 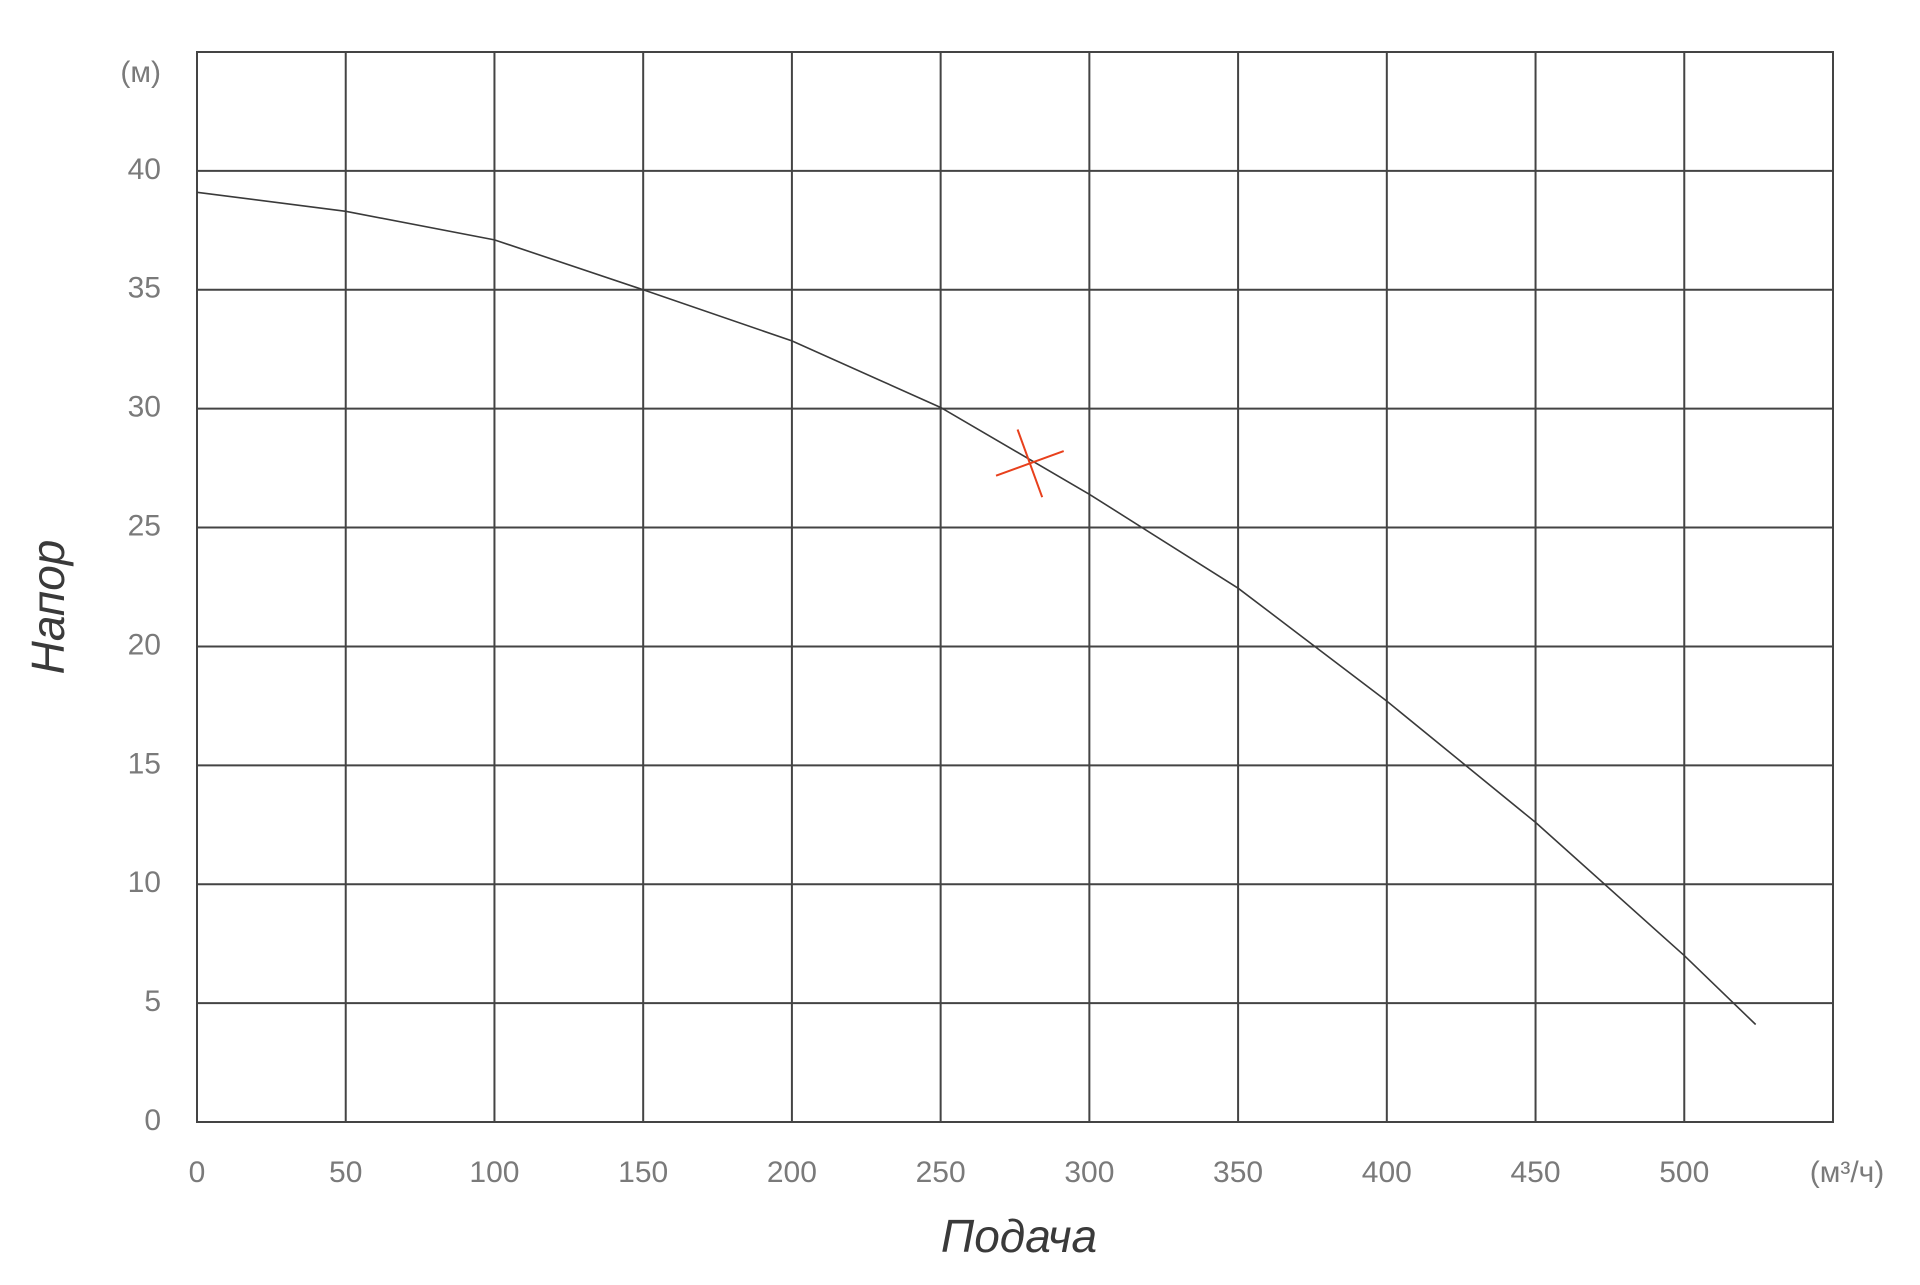 I want to click on x-tick-label: 150, so click(x=643, y=1172).